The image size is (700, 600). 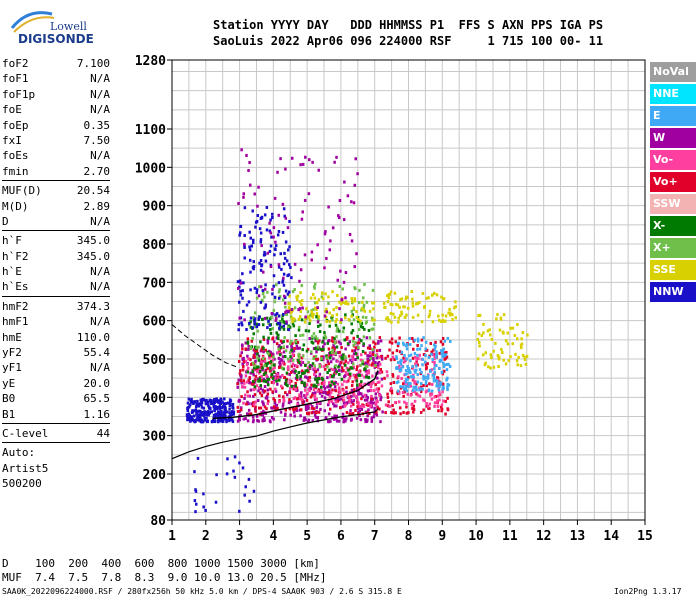 I want to click on param-row-foes: foEs N/A, so click(x=56, y=155).